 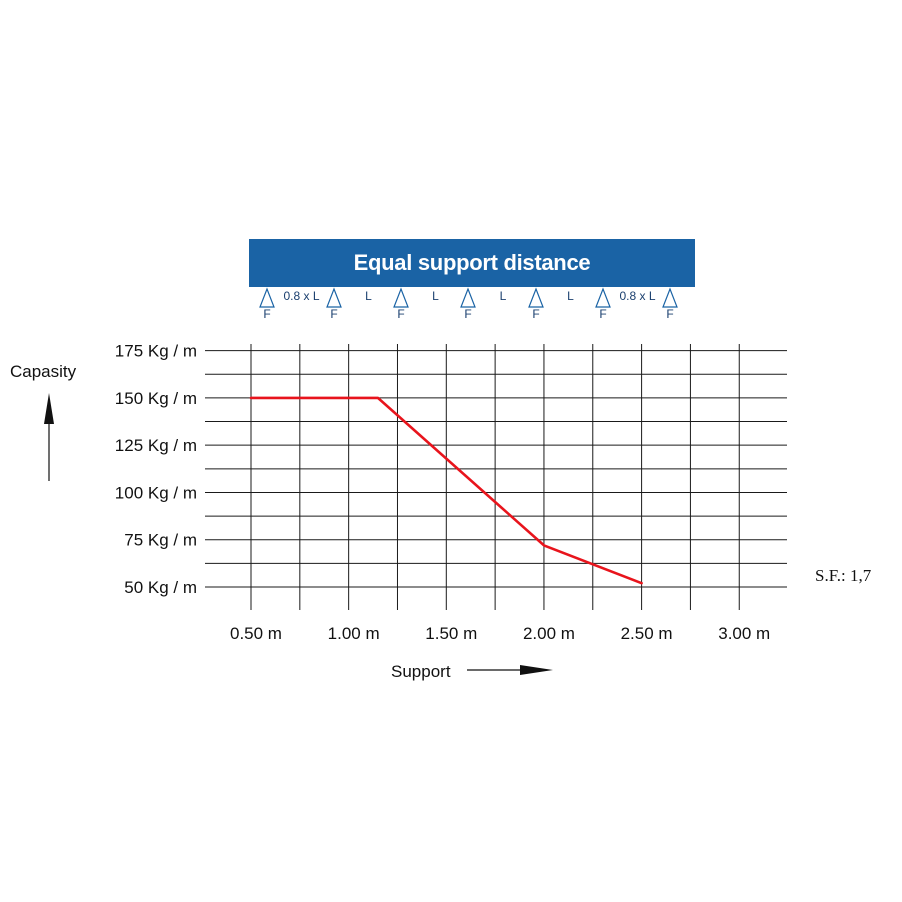 I want to click on banner-title: Equal support distance, so click(x=472, y=263).